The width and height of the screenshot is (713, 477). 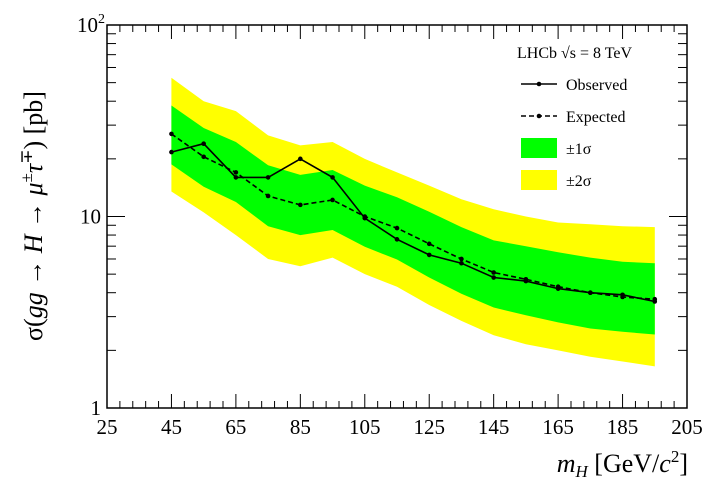 I want to click on x-tick-label: 105, so click(x=365, y=427).